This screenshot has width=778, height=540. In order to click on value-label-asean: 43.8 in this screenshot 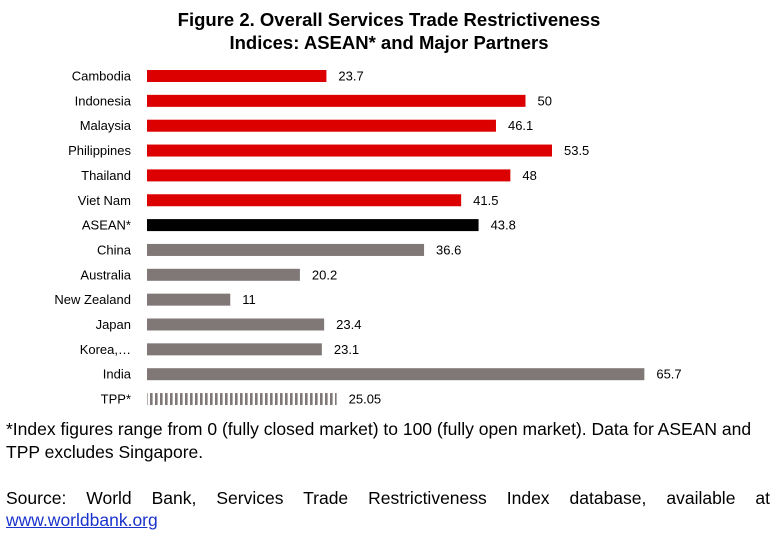, I will do `click(503, 225)`.